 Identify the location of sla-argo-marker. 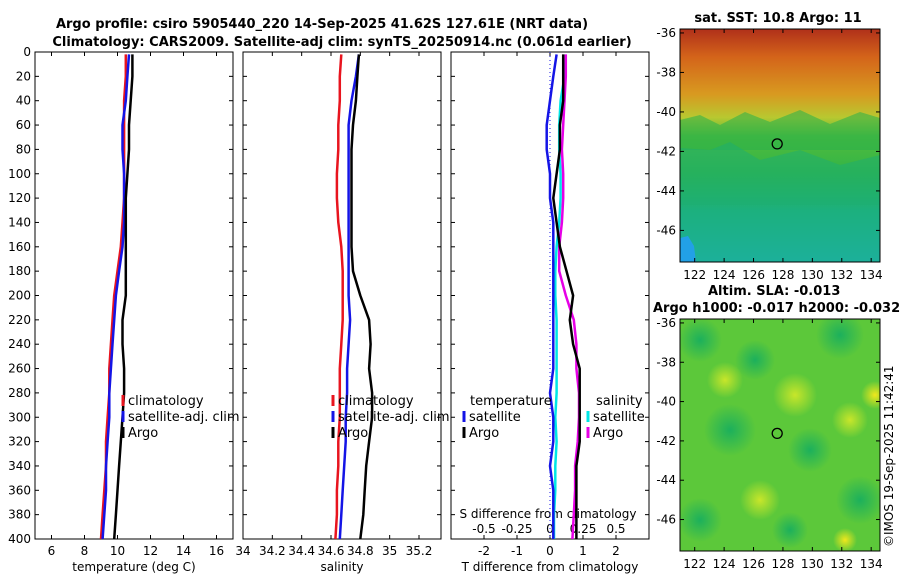
(777, 433).